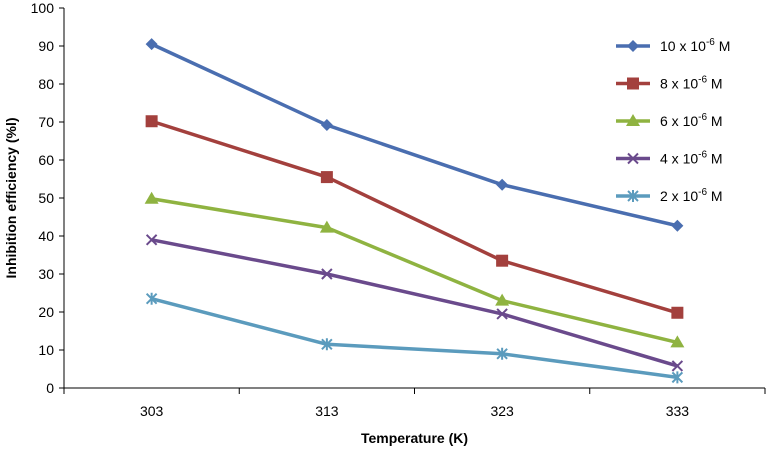  What do you see at coordinates (46, 122) in the screenshot?
I see `y-tick-label: 70` at bounding box center [46, 122].